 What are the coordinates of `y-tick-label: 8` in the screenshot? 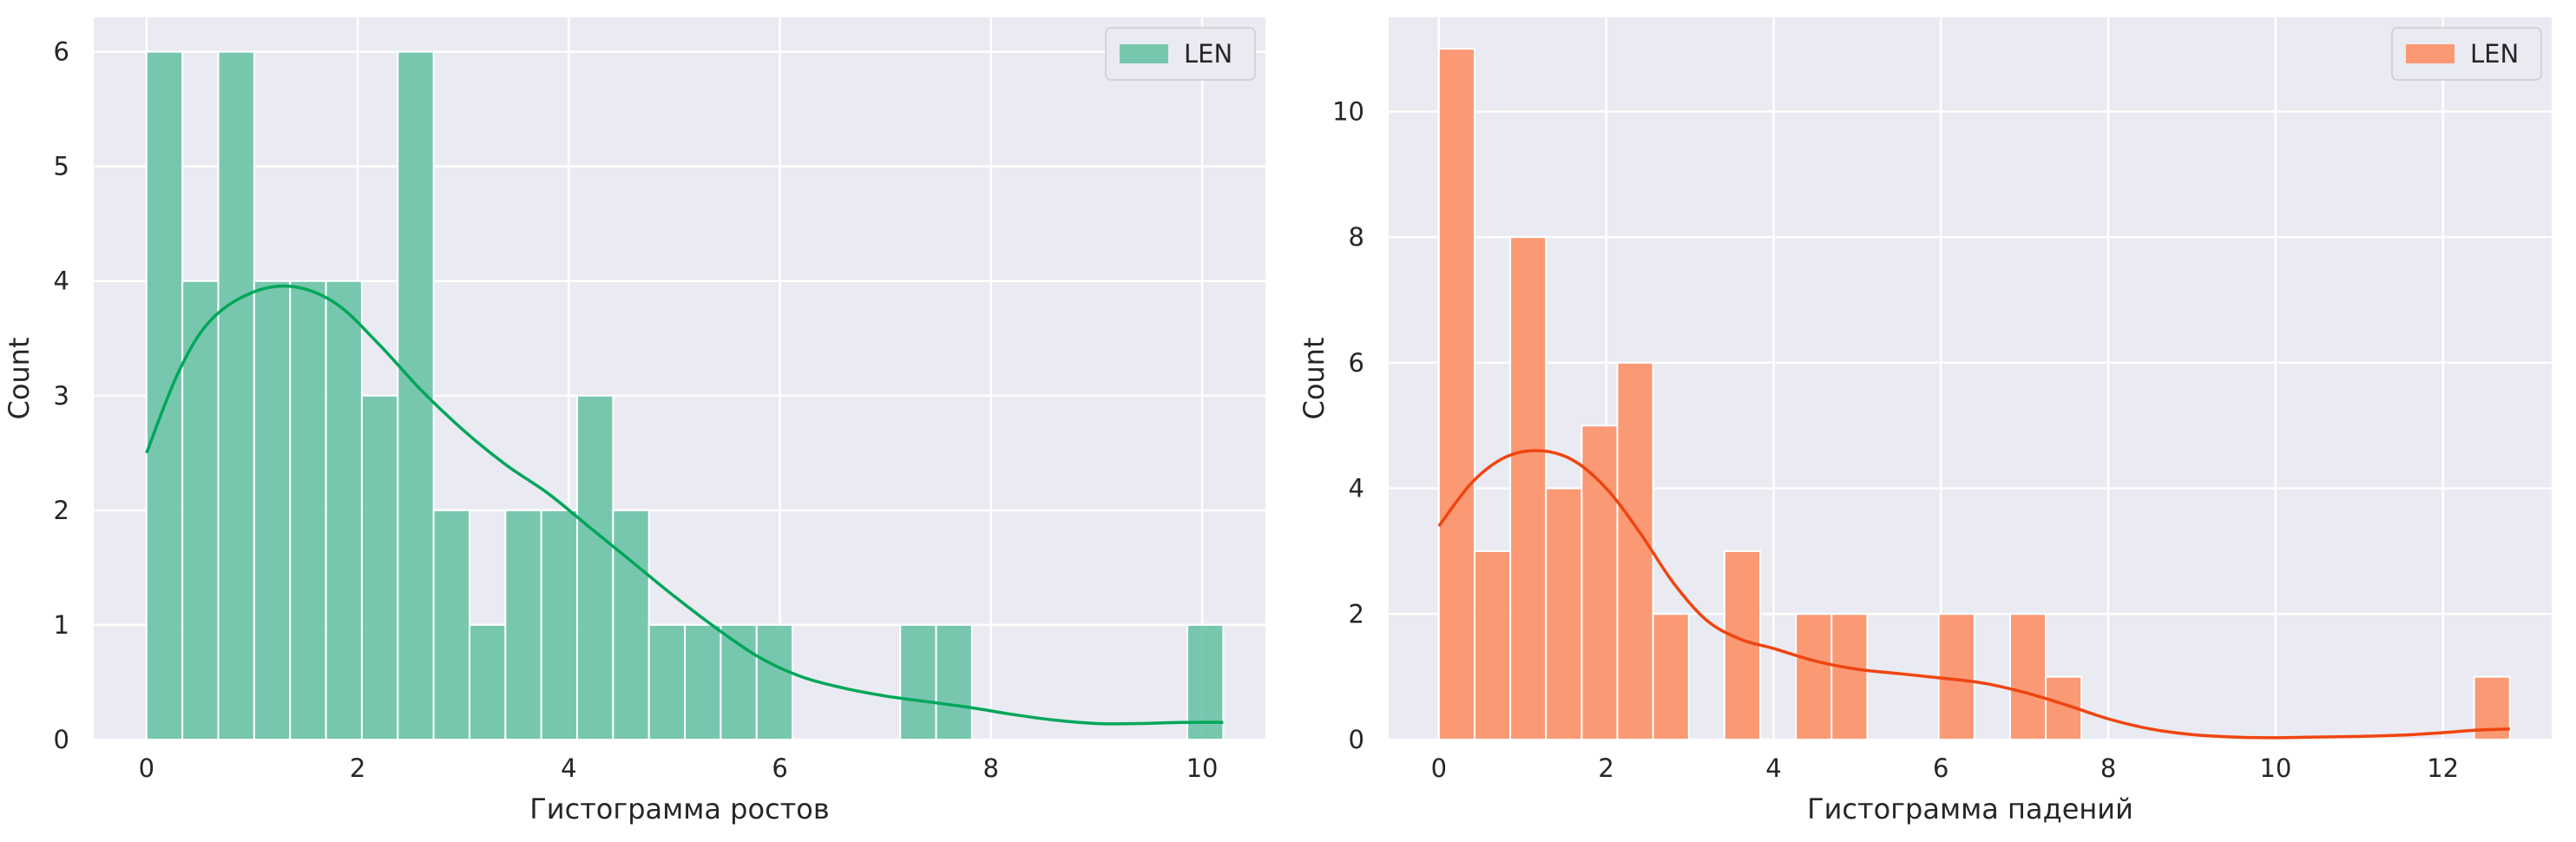 It's located at (1356, 237).